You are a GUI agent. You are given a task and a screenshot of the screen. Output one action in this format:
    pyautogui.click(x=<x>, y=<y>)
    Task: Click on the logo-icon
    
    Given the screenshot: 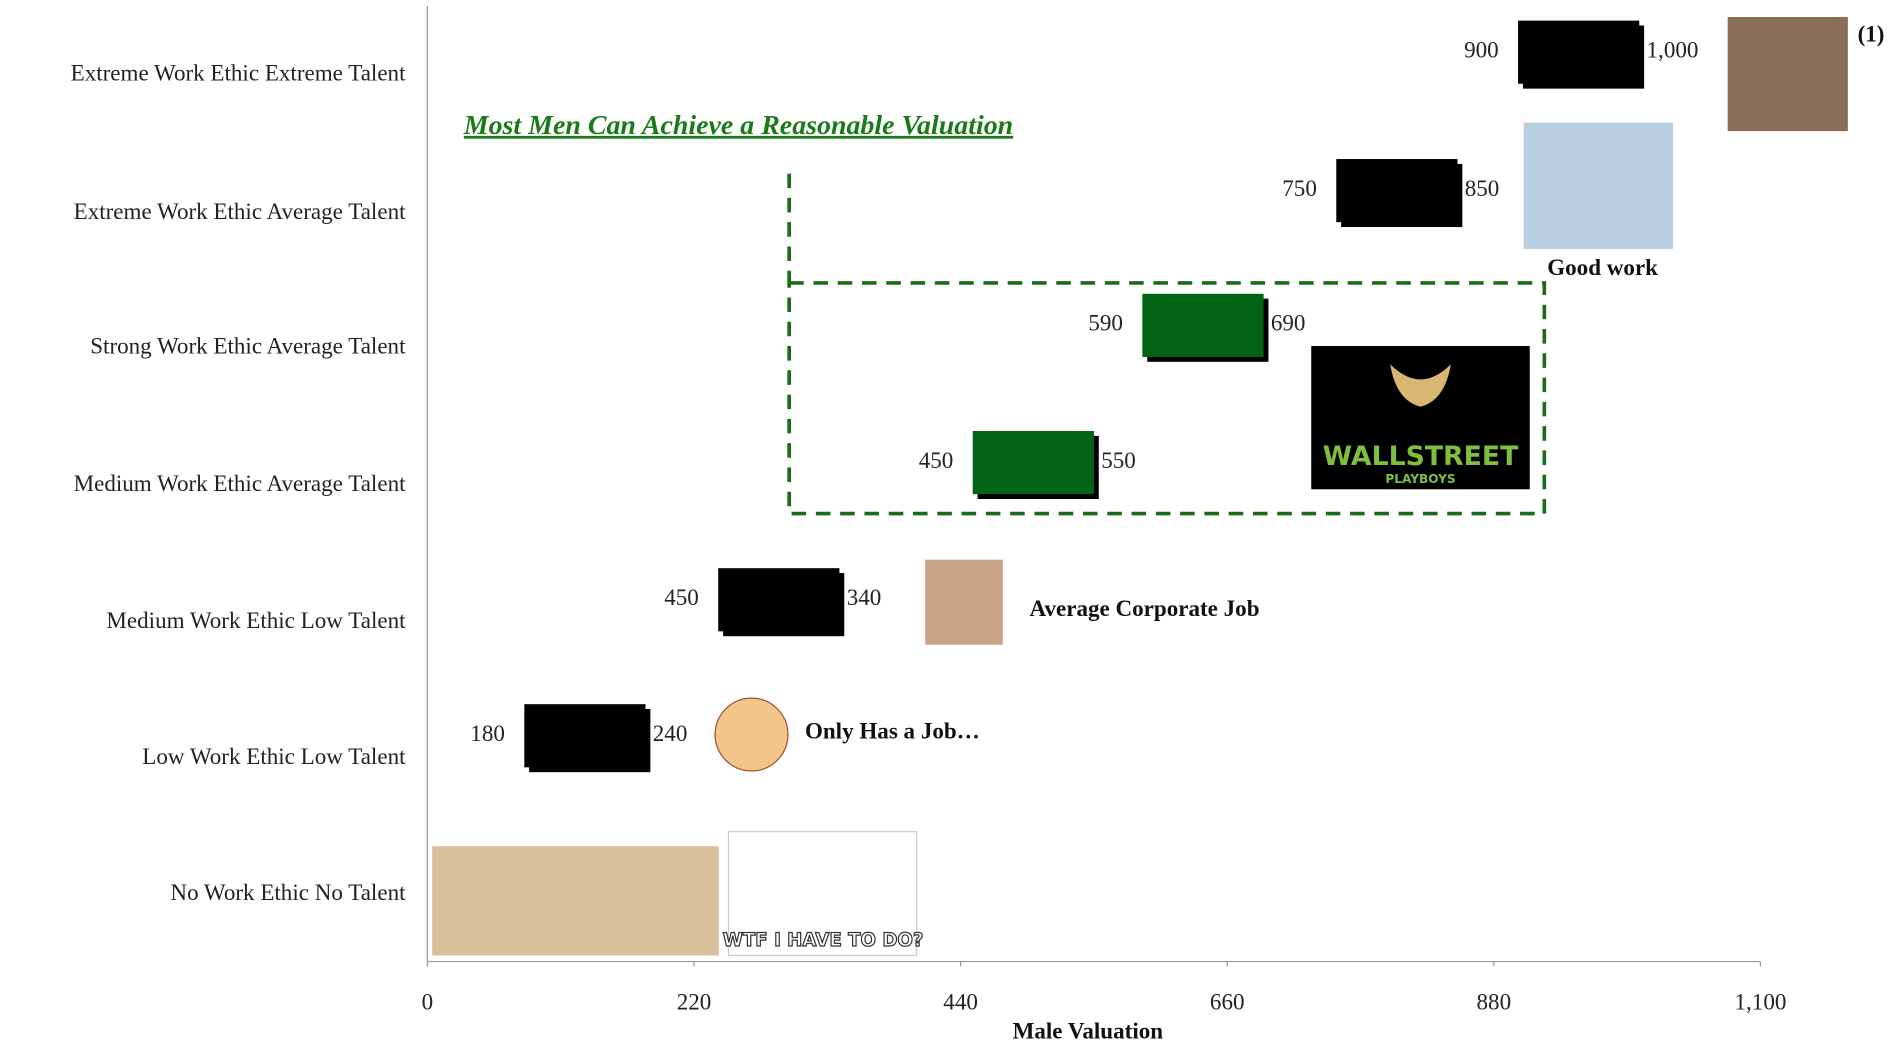 What is the action you would take?
    pyautogui.click(x=1420, y=385)
    